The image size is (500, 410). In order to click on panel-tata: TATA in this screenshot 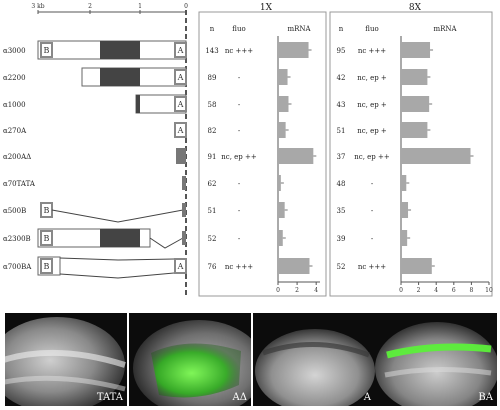, I will do `click(66, 359)`.